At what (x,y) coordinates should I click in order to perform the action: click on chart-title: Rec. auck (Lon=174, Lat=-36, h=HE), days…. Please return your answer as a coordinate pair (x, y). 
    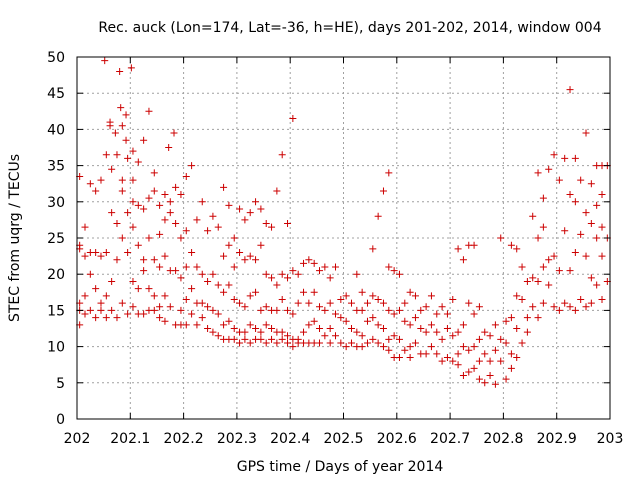
    Looking at the image, I should click on (349, 28).